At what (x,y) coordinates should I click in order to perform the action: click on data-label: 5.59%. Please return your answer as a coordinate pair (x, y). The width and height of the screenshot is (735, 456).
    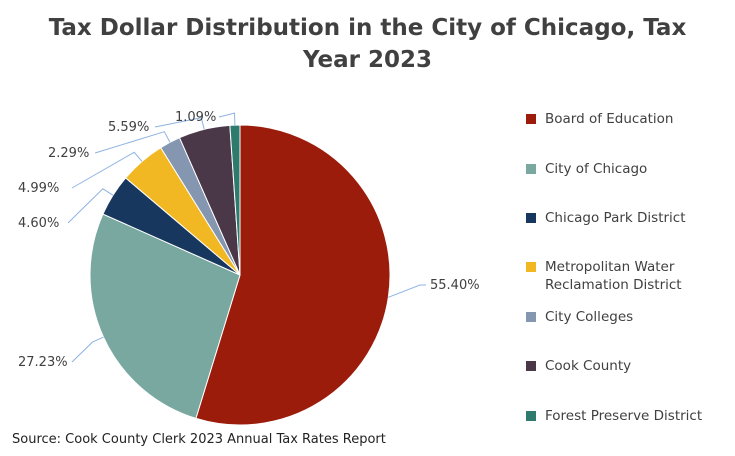
    Looking at the image, I should click on (128, 127).